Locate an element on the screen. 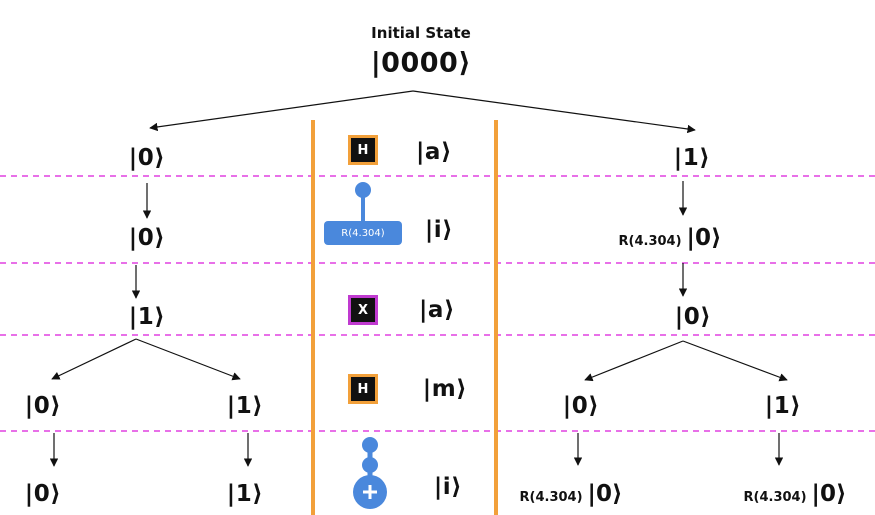  target-qubit-2: |i⟩ is located at coordinates (439, 230).